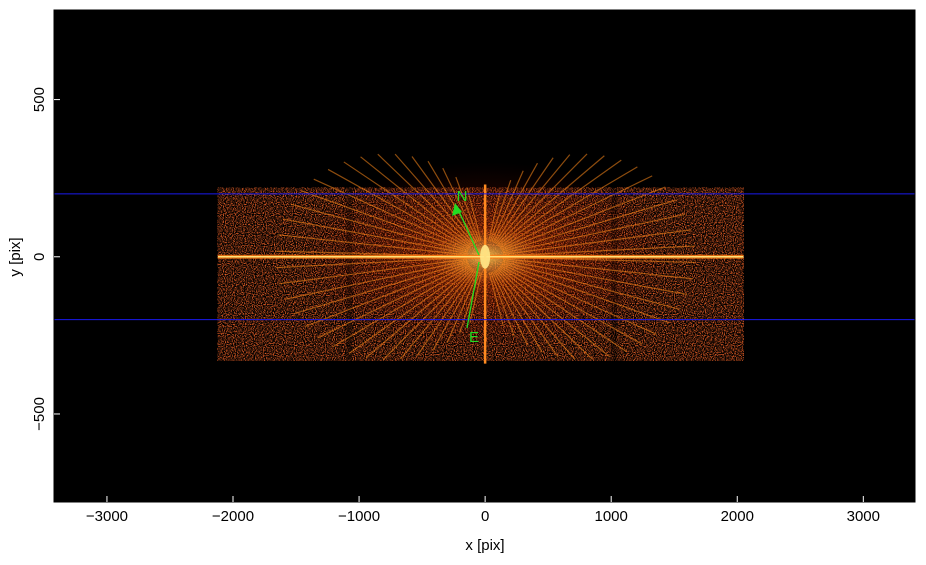  What do you see at coordinates (474, 337) in the screenshot?
I see `compass-label: E` at bounding box center [474, 337].